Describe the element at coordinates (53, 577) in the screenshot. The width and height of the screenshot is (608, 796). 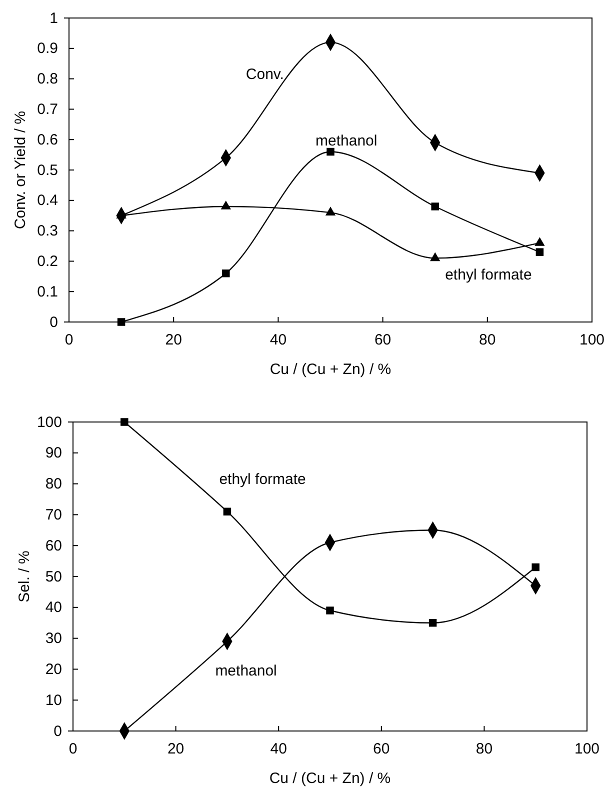
I see `y-tick-label: 50` at that location.